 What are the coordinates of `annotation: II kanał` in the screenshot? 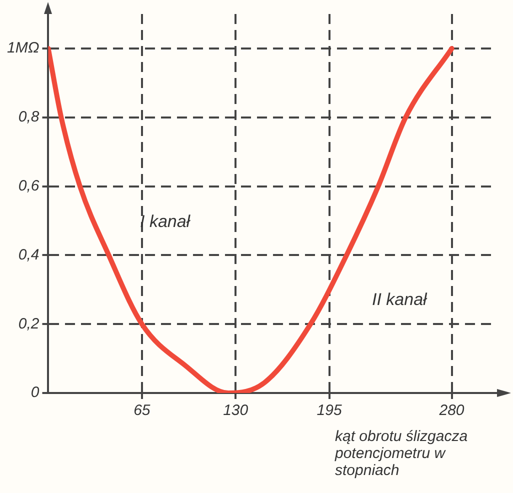 It's located at (399, 300).